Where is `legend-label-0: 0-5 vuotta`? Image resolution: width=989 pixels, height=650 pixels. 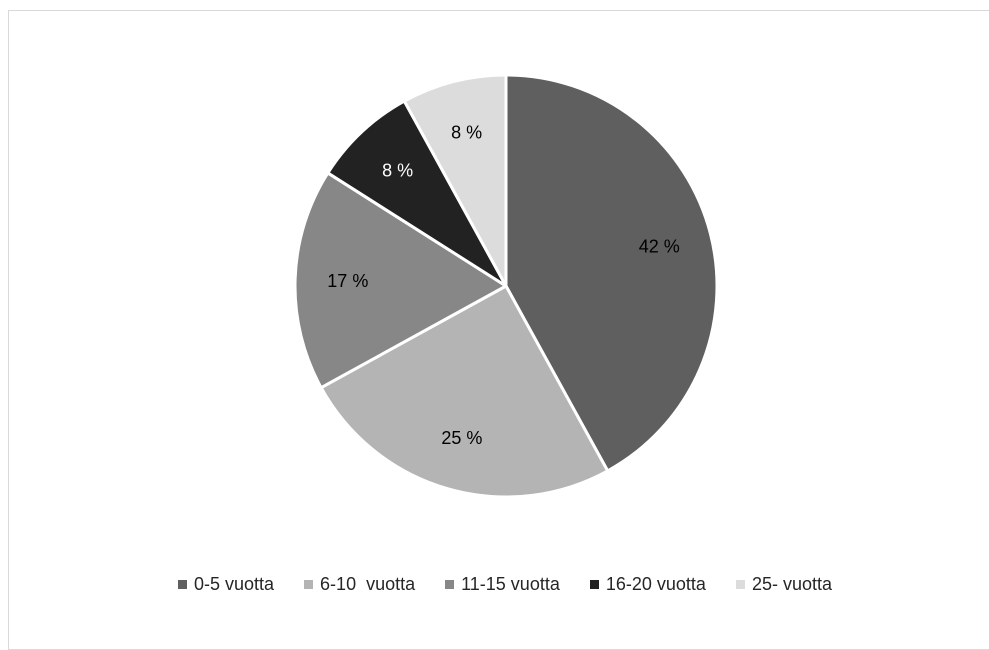 legend-label-0: 0-5 vuotta is located at coordinates (234, 583).